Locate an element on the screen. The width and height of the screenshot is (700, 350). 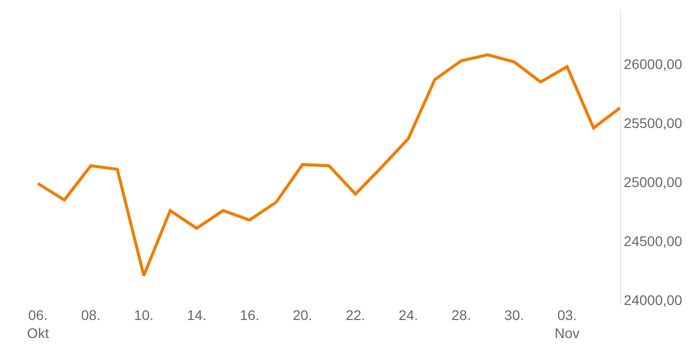
y-tick-label: 24500,00 is located at coordinates (653, 241).